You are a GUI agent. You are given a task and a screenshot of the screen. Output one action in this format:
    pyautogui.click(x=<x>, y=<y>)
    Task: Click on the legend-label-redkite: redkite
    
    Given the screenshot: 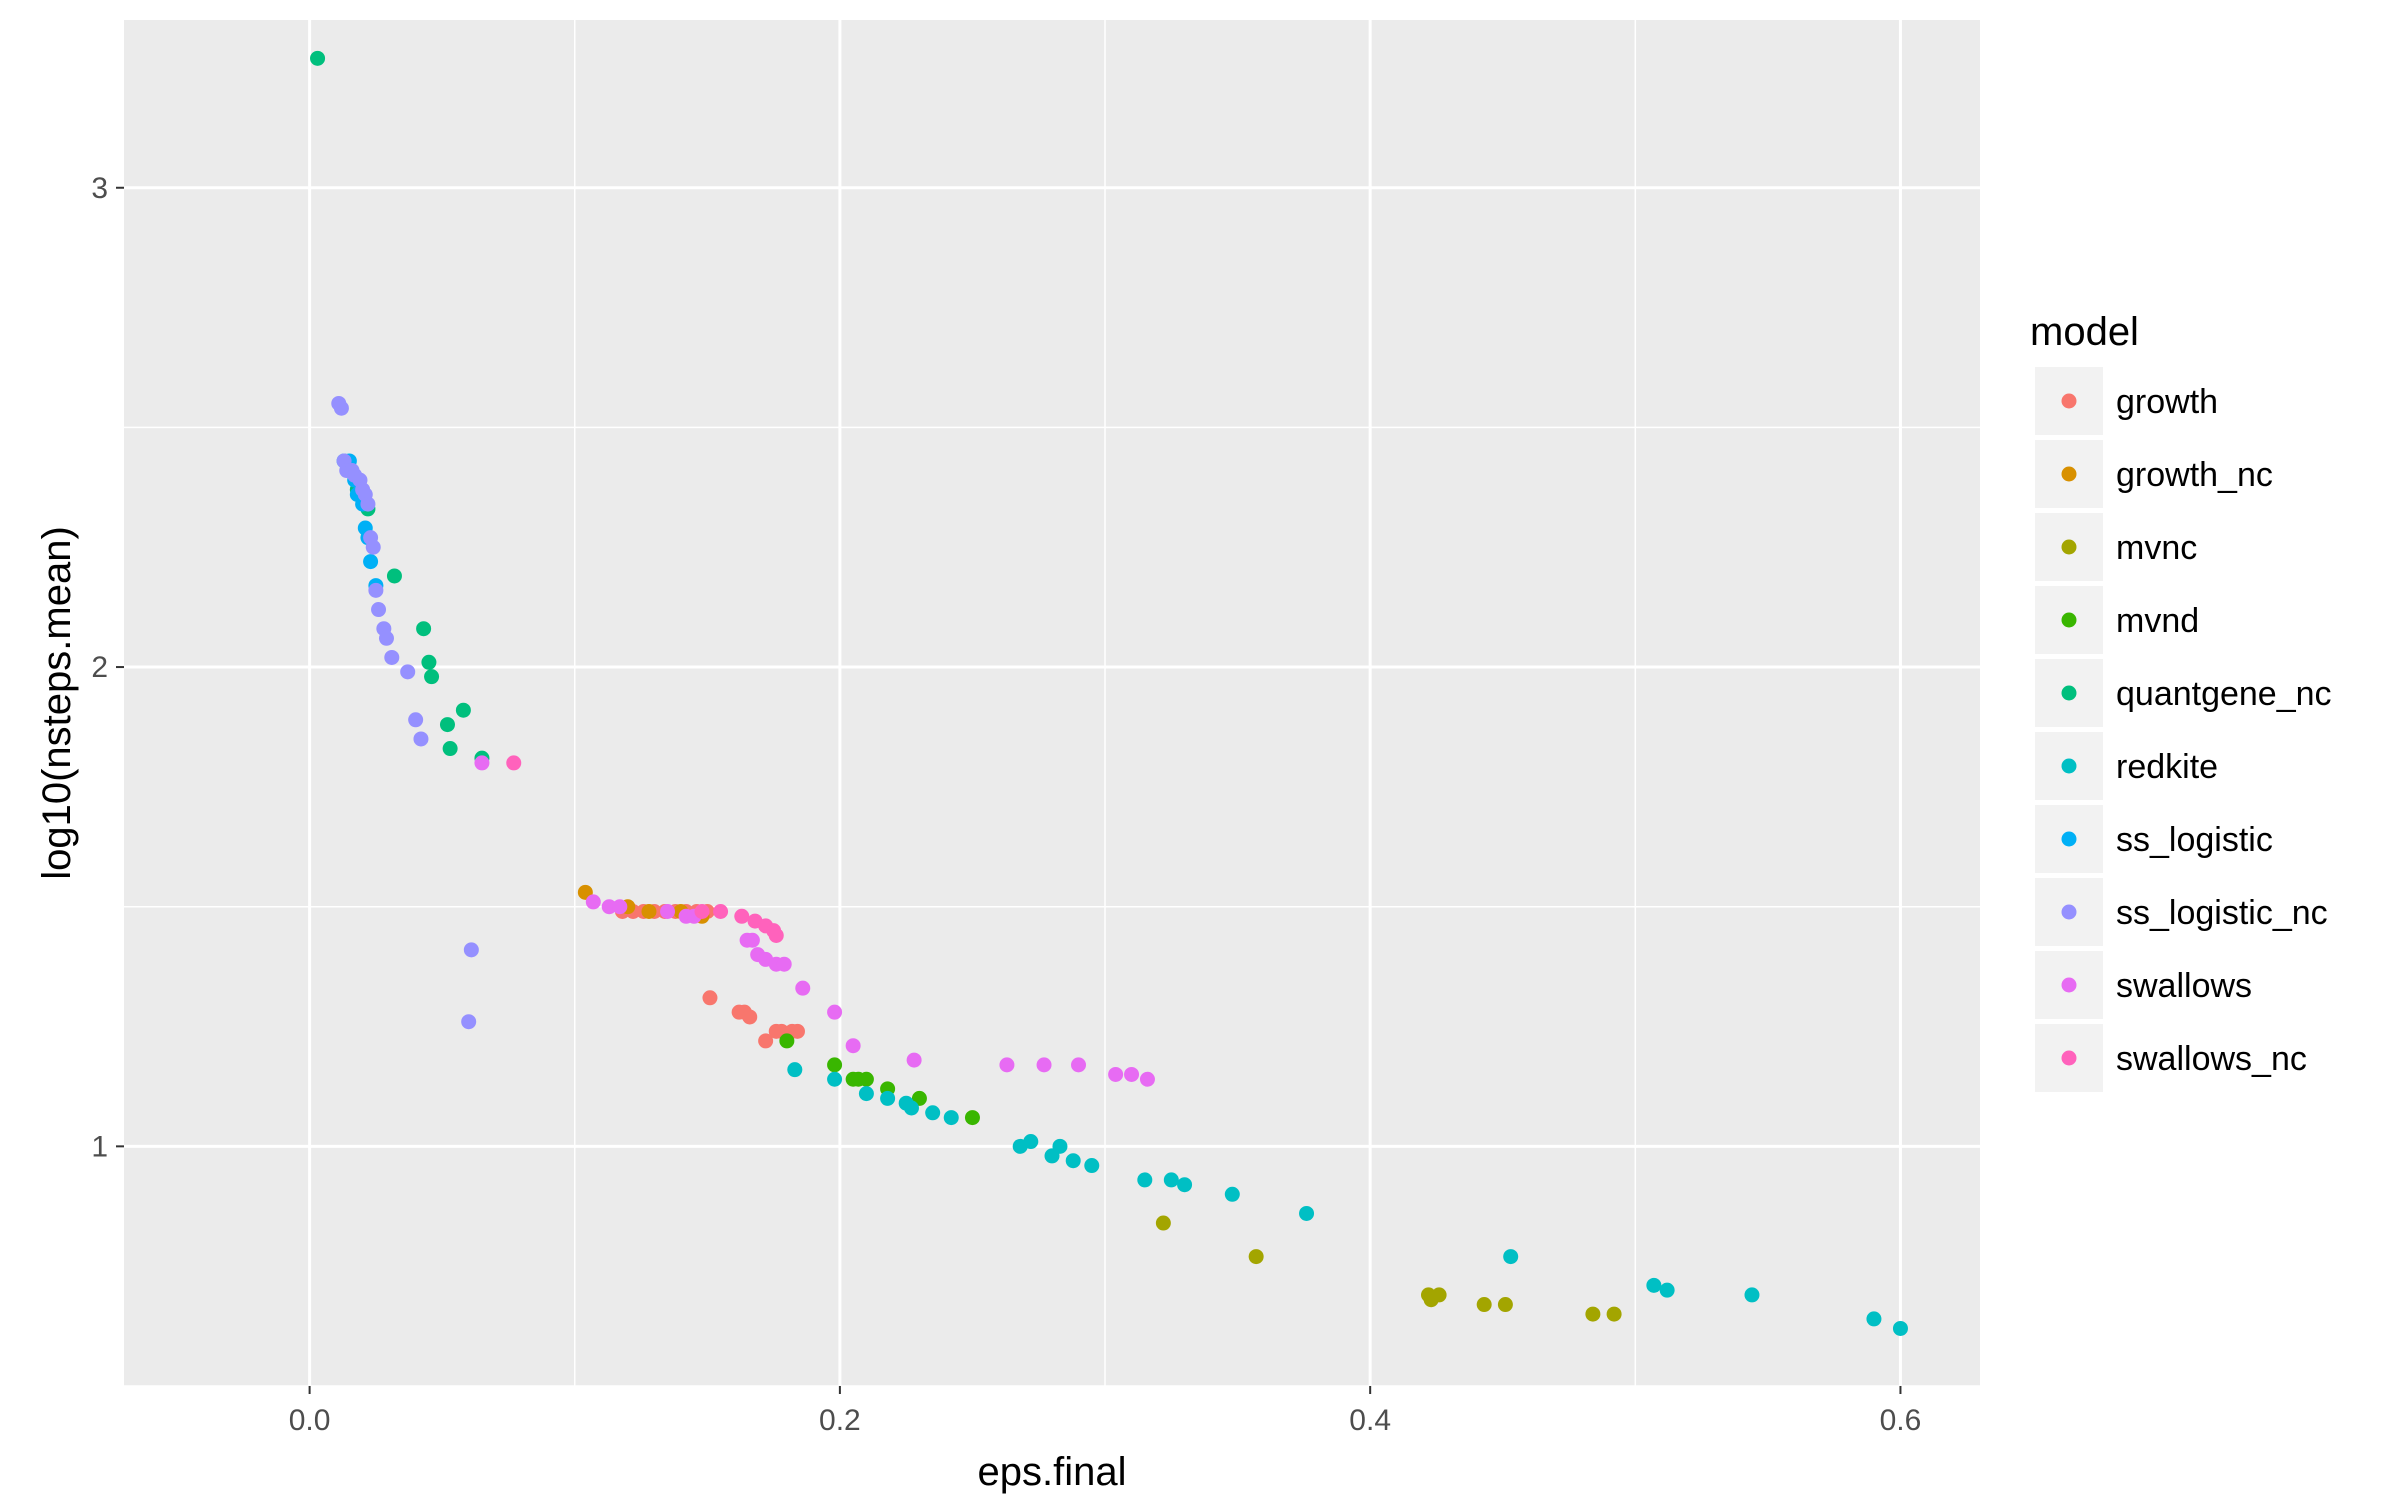 What is the action you would take?
    pyautogui.click(x=2167, y=767)
    